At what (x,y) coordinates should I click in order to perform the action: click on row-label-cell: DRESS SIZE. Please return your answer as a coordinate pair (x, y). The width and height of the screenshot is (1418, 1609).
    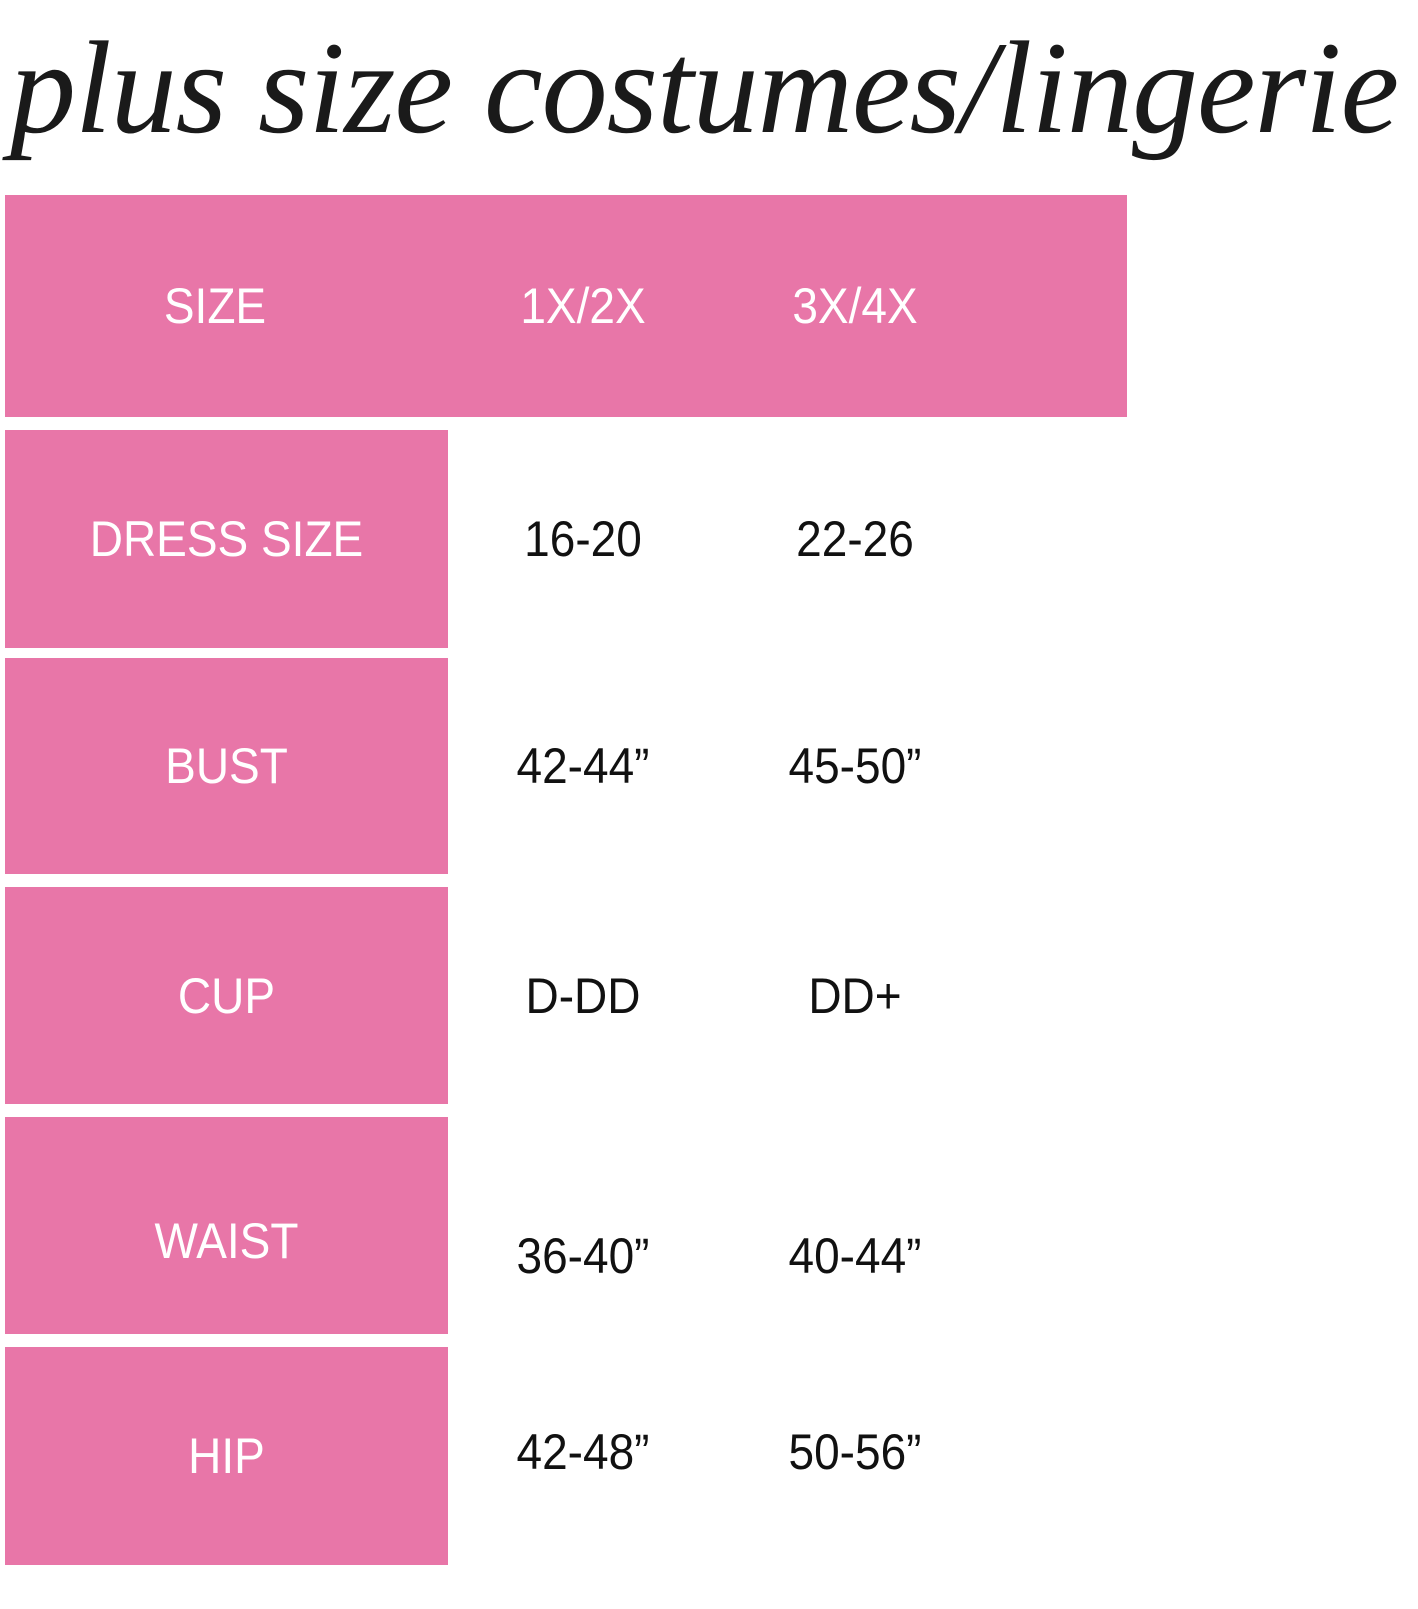
    Looking at the image, I should click on (226, 539).